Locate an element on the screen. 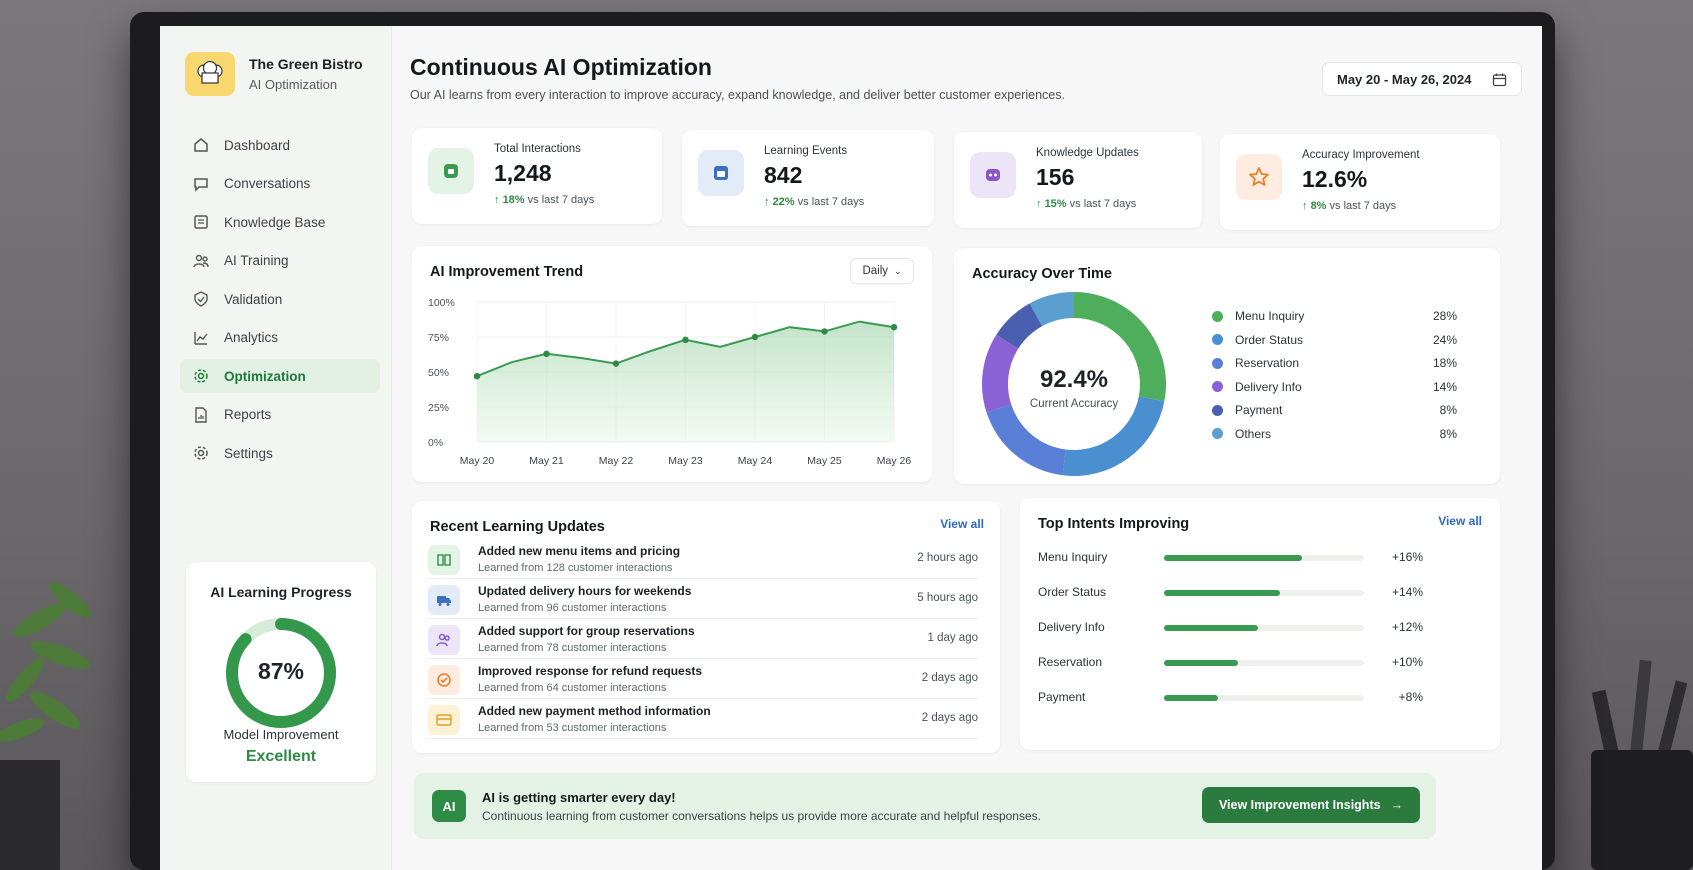 The image size is (1693, 870). learning-progress-label: Model Improvement is located at coordinates (281, 734).